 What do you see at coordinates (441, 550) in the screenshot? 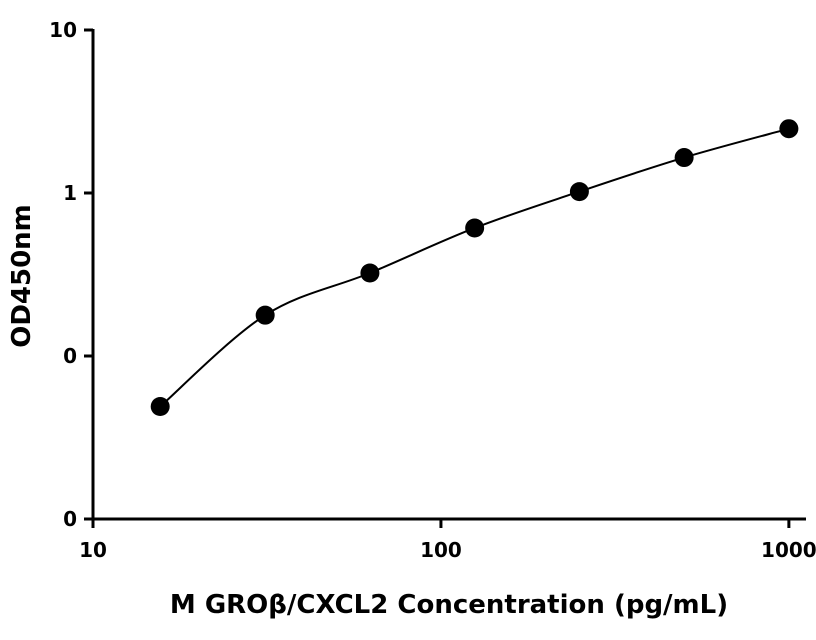
I see `x-tick-label: 100` at bounding box center [441, 550].